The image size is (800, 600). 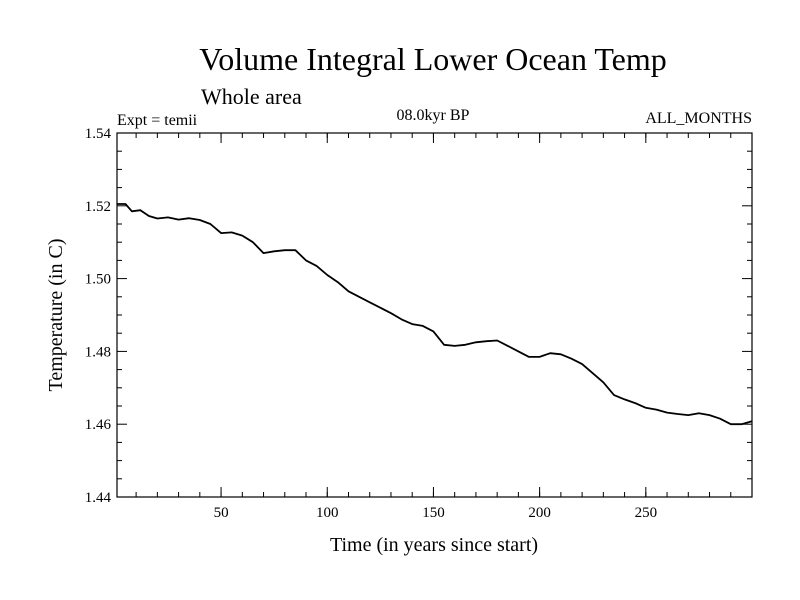 What do you see at coordinates (698, 118) in the screenshot?
I see `months-label: ALL_MONTHS` at bounding box center [698, 118].